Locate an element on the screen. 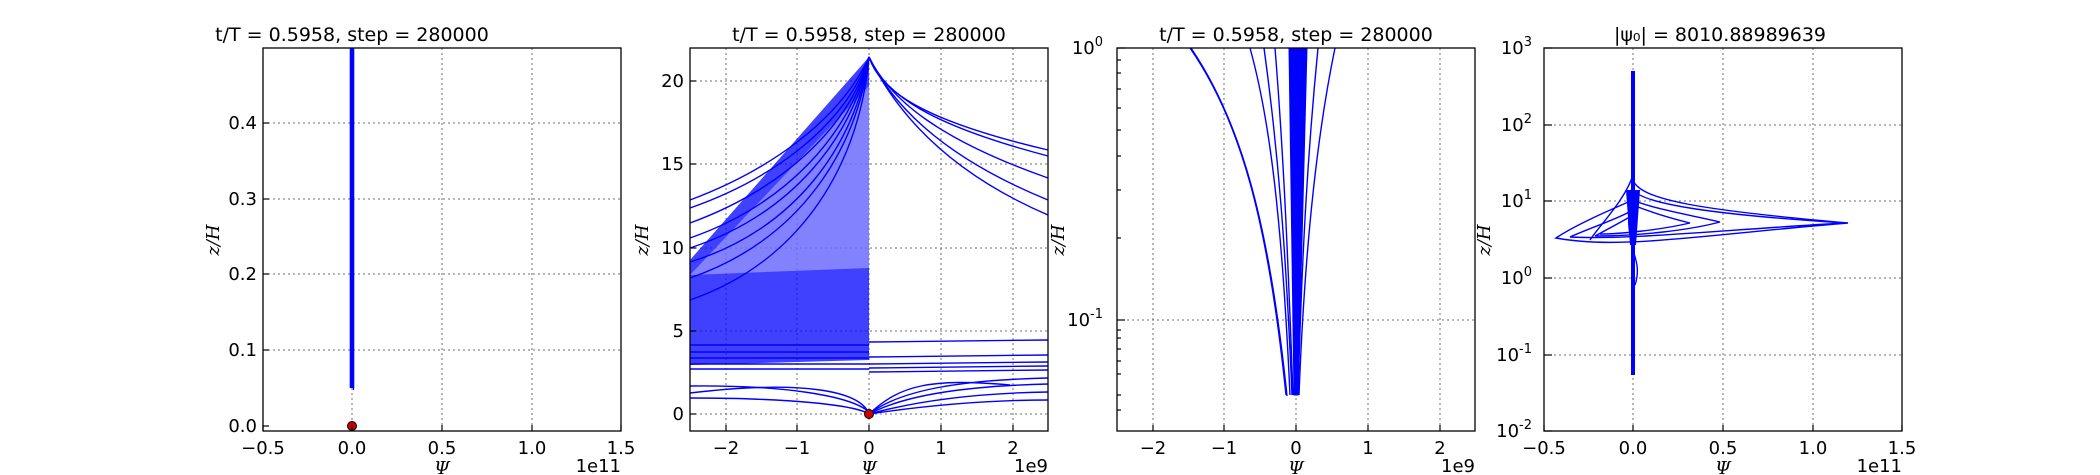 This screenshot has width=2100, height=475. panel-3-title: t/T = 0.5958, step = 280000 is located at coordinates (1296, 35).